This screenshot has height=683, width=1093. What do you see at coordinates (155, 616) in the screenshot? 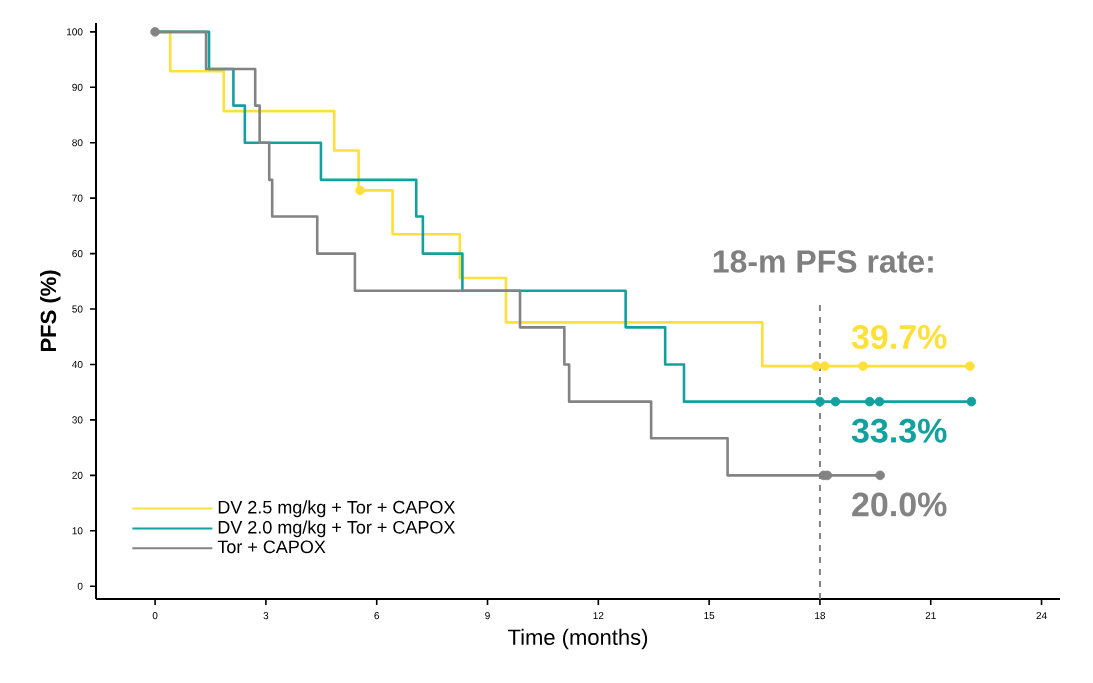
I see `x-tick-label: 0` at bounding box center [155, 616].